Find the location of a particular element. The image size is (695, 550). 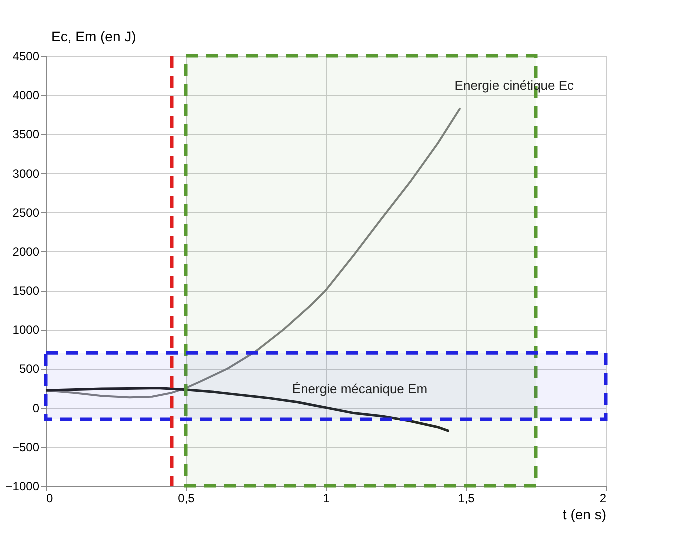

x-tick-label: 0 is located at coordinates (50, 499).